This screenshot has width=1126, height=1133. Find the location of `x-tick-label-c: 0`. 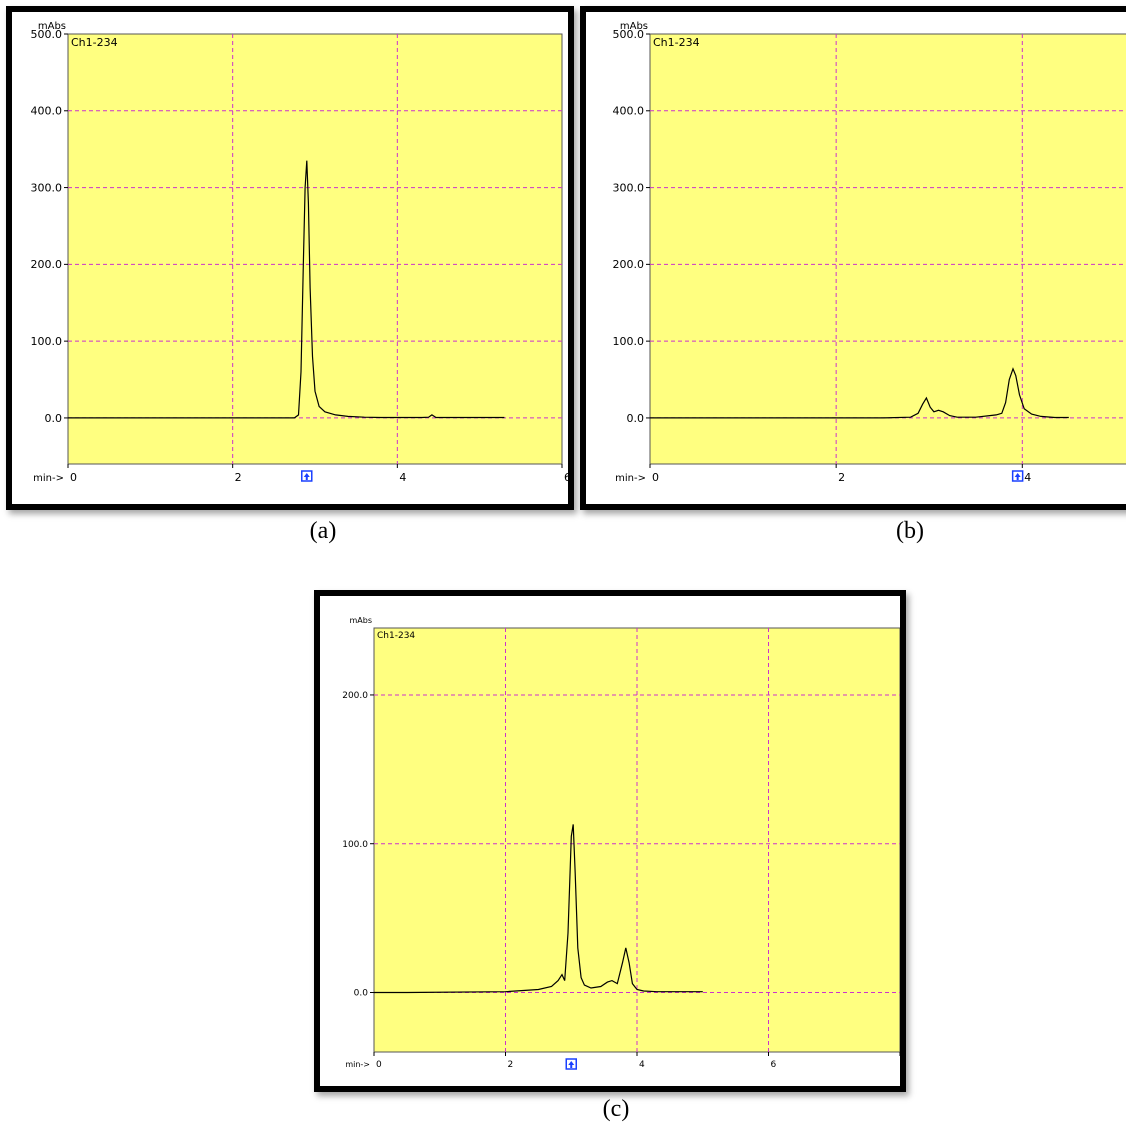

x-tick-label-c: 0 is located at coordinates (379, 1065).